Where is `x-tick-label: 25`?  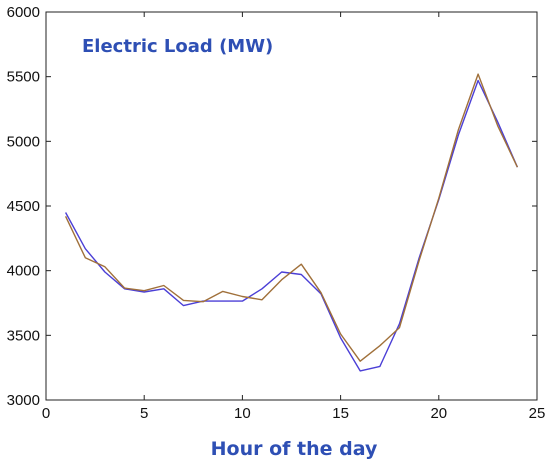 x-tick-label: 25 is located at coordinates (537, 413).